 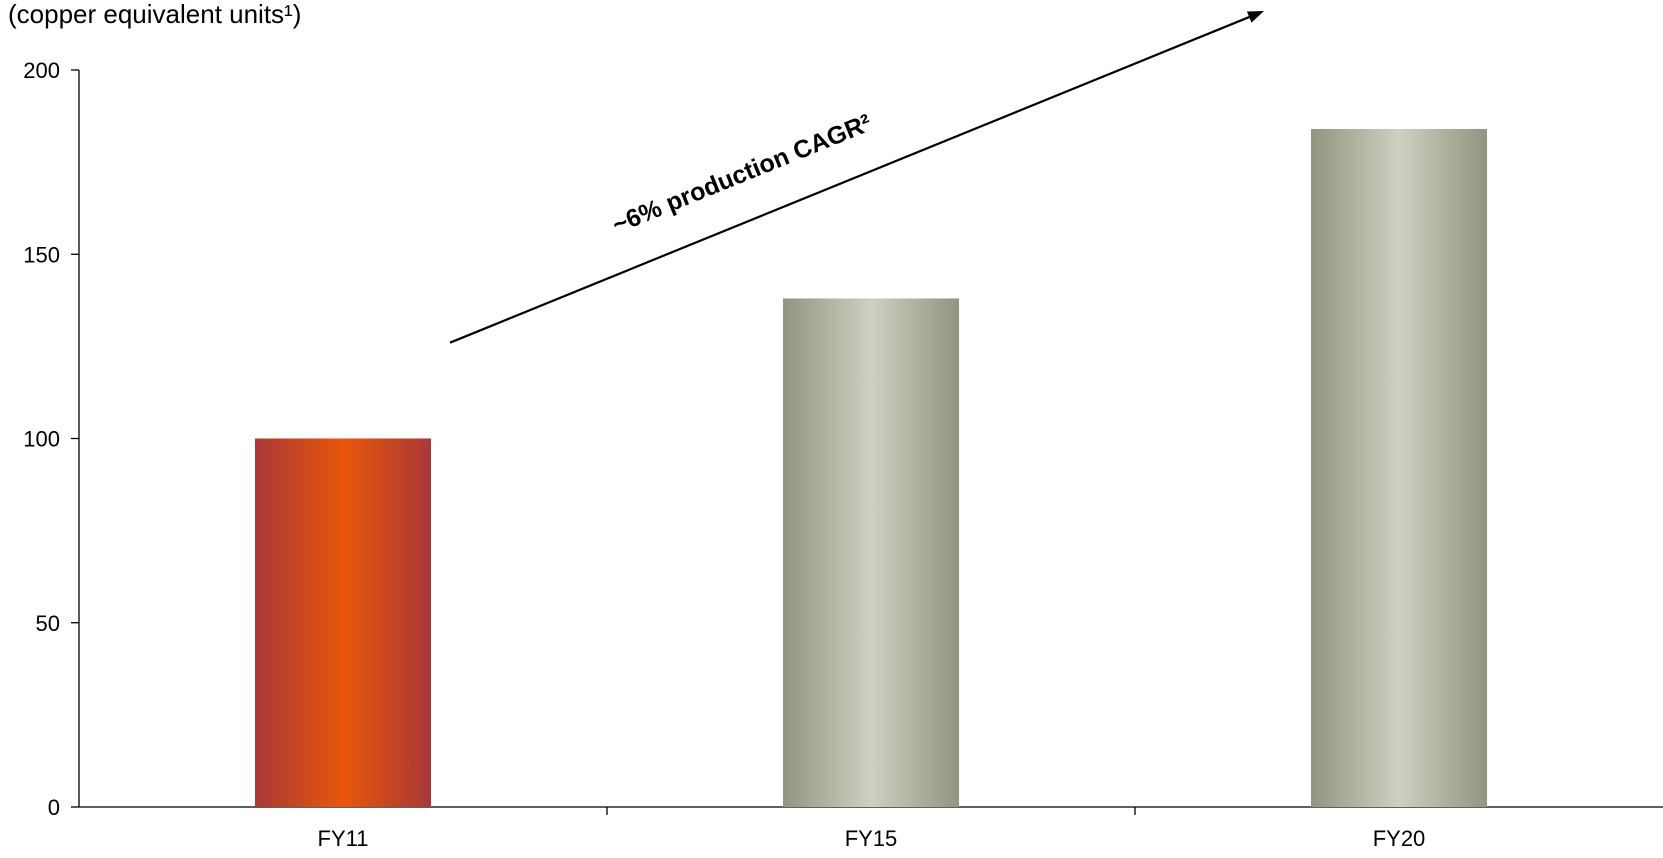 I want to click on y-axis: 0 50 100 150 200, so click(x=51, y=439).